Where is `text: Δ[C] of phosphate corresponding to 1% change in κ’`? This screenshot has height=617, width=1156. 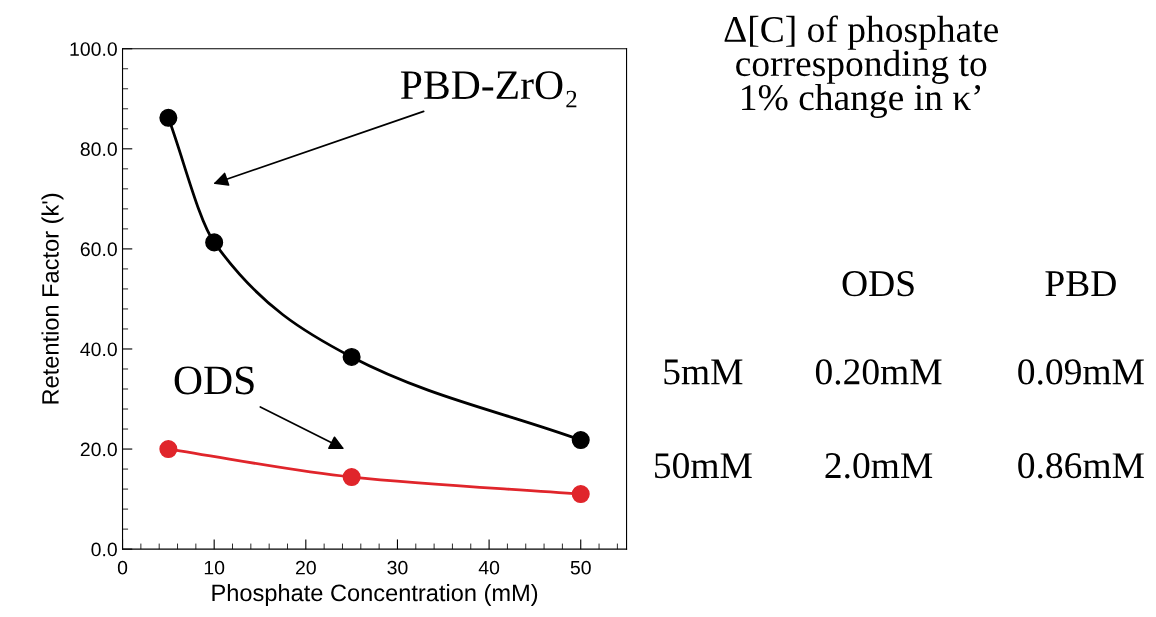 text: Δ[C] of phosphate corresponding to 1% change in κ’ is located at coordinates (861, 67).